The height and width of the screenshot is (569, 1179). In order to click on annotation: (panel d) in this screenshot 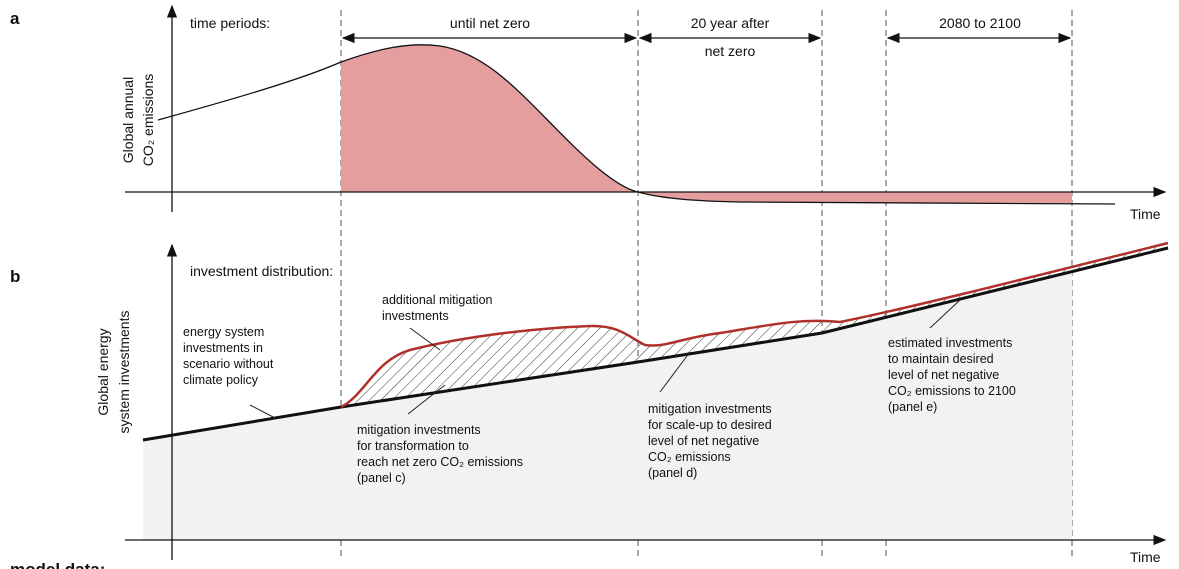, I will do `click(672, 473)`.